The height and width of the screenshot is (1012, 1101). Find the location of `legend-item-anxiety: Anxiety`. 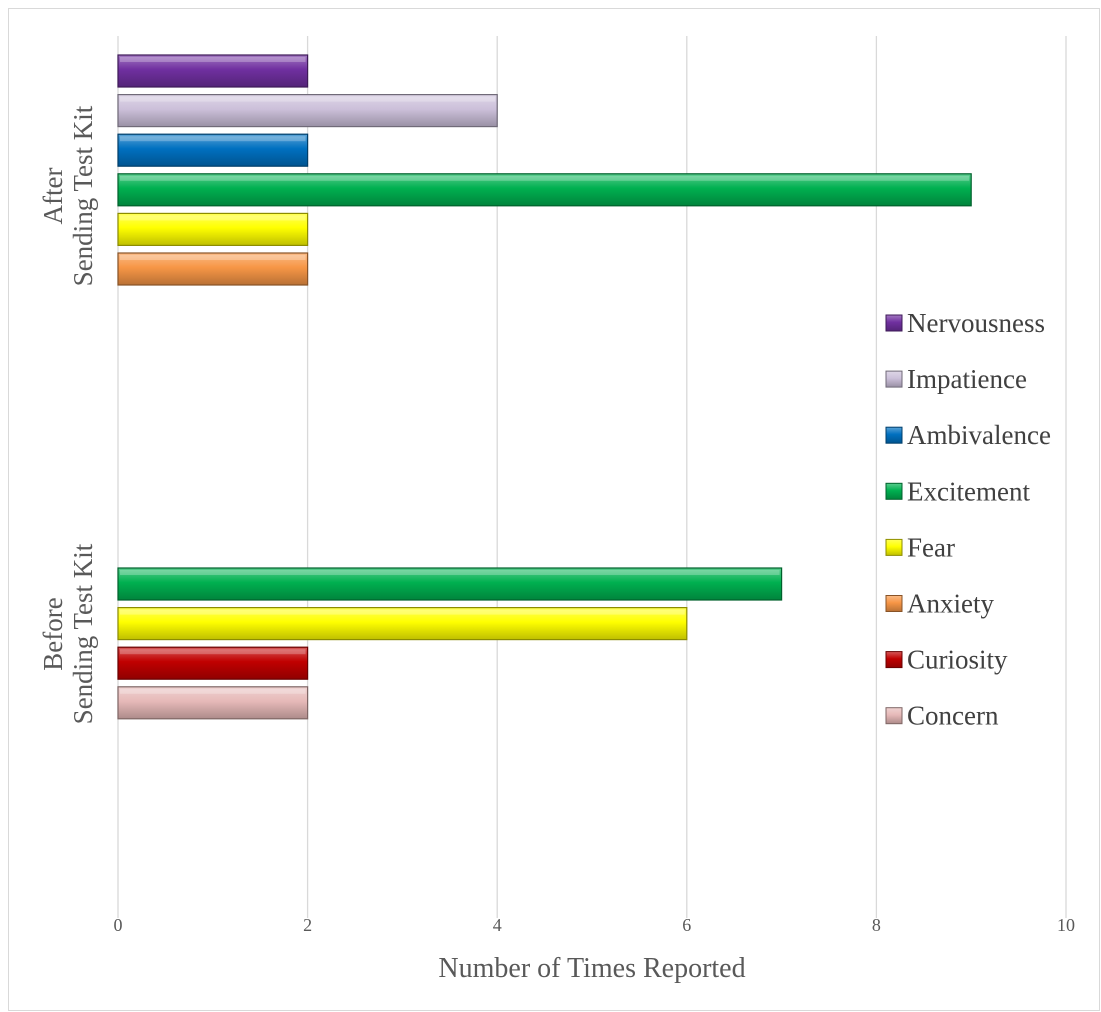

legend-item-anxiety: Anxiety is located at coordinates (939, 604).